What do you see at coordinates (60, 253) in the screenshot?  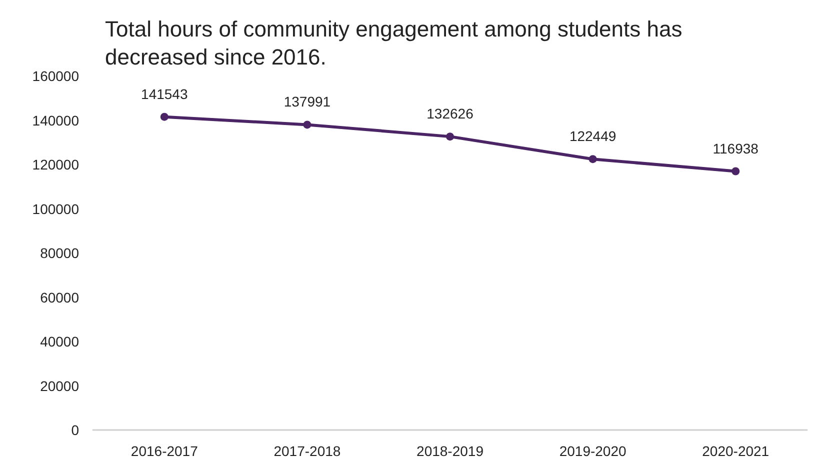 I see `y-tick-label: 80000` at bounding box center [60, 253].